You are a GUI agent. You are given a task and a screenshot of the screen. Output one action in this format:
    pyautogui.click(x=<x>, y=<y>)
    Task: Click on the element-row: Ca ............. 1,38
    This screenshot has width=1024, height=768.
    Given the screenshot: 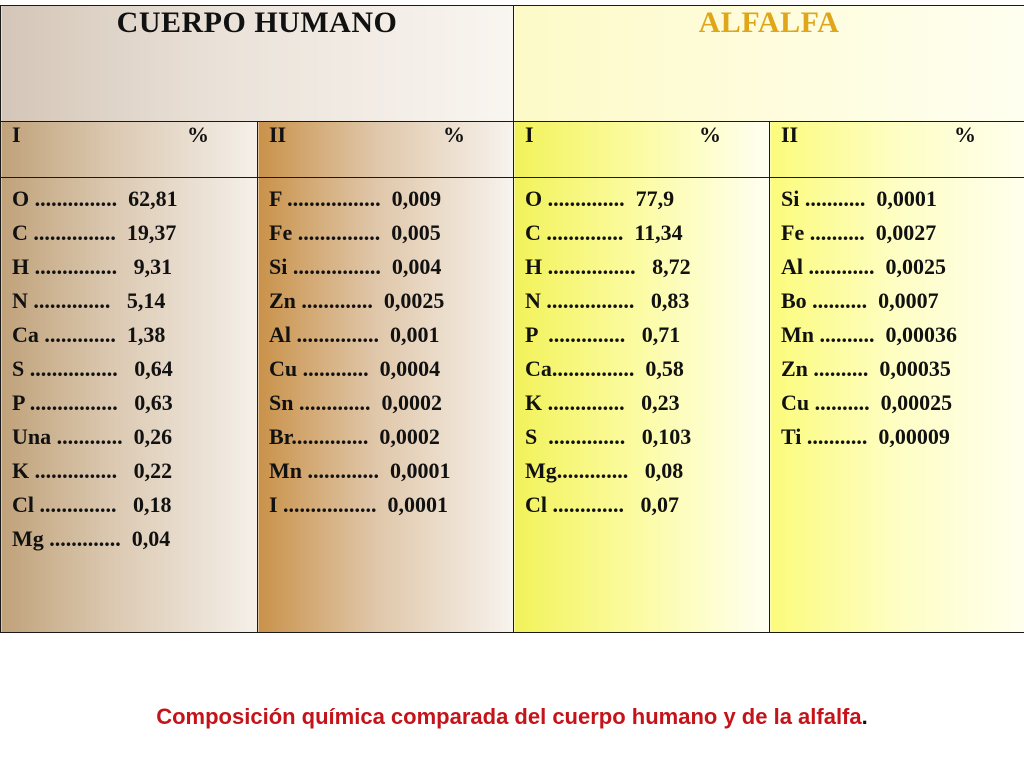 What is the action you would take?
    pyautogui.click(x=89, y=334)
    